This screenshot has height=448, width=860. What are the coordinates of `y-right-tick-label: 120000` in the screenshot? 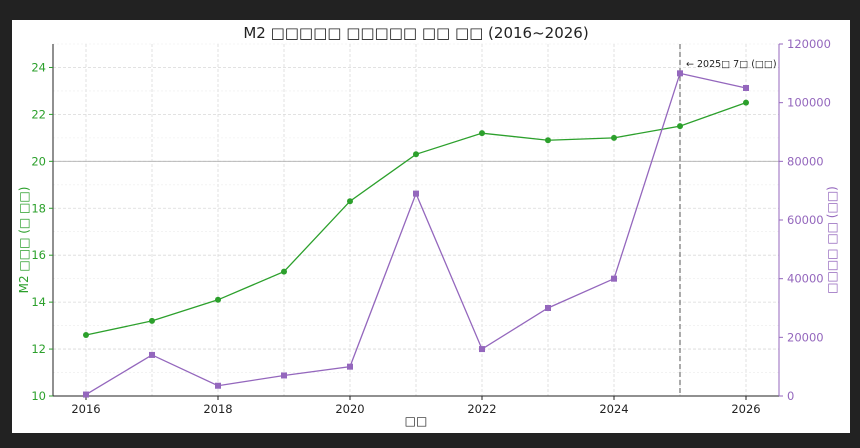 It's located at (809, 44).